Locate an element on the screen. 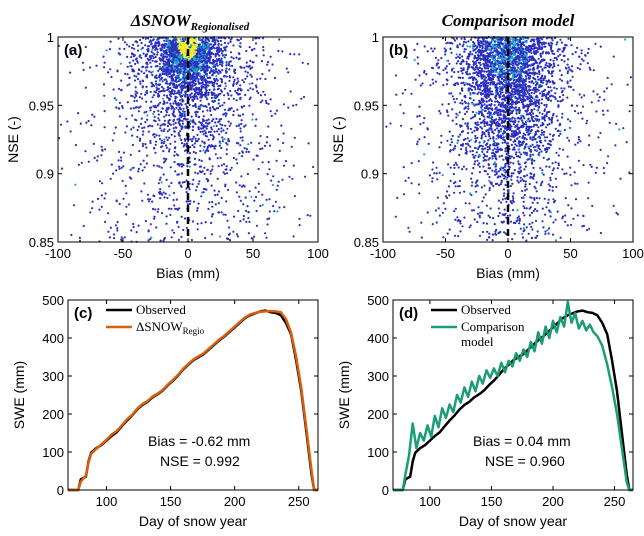 Image resolution: width=644 pixels, height=536 pixels. xtick-label: 100 is located at coordinates (318, 253).